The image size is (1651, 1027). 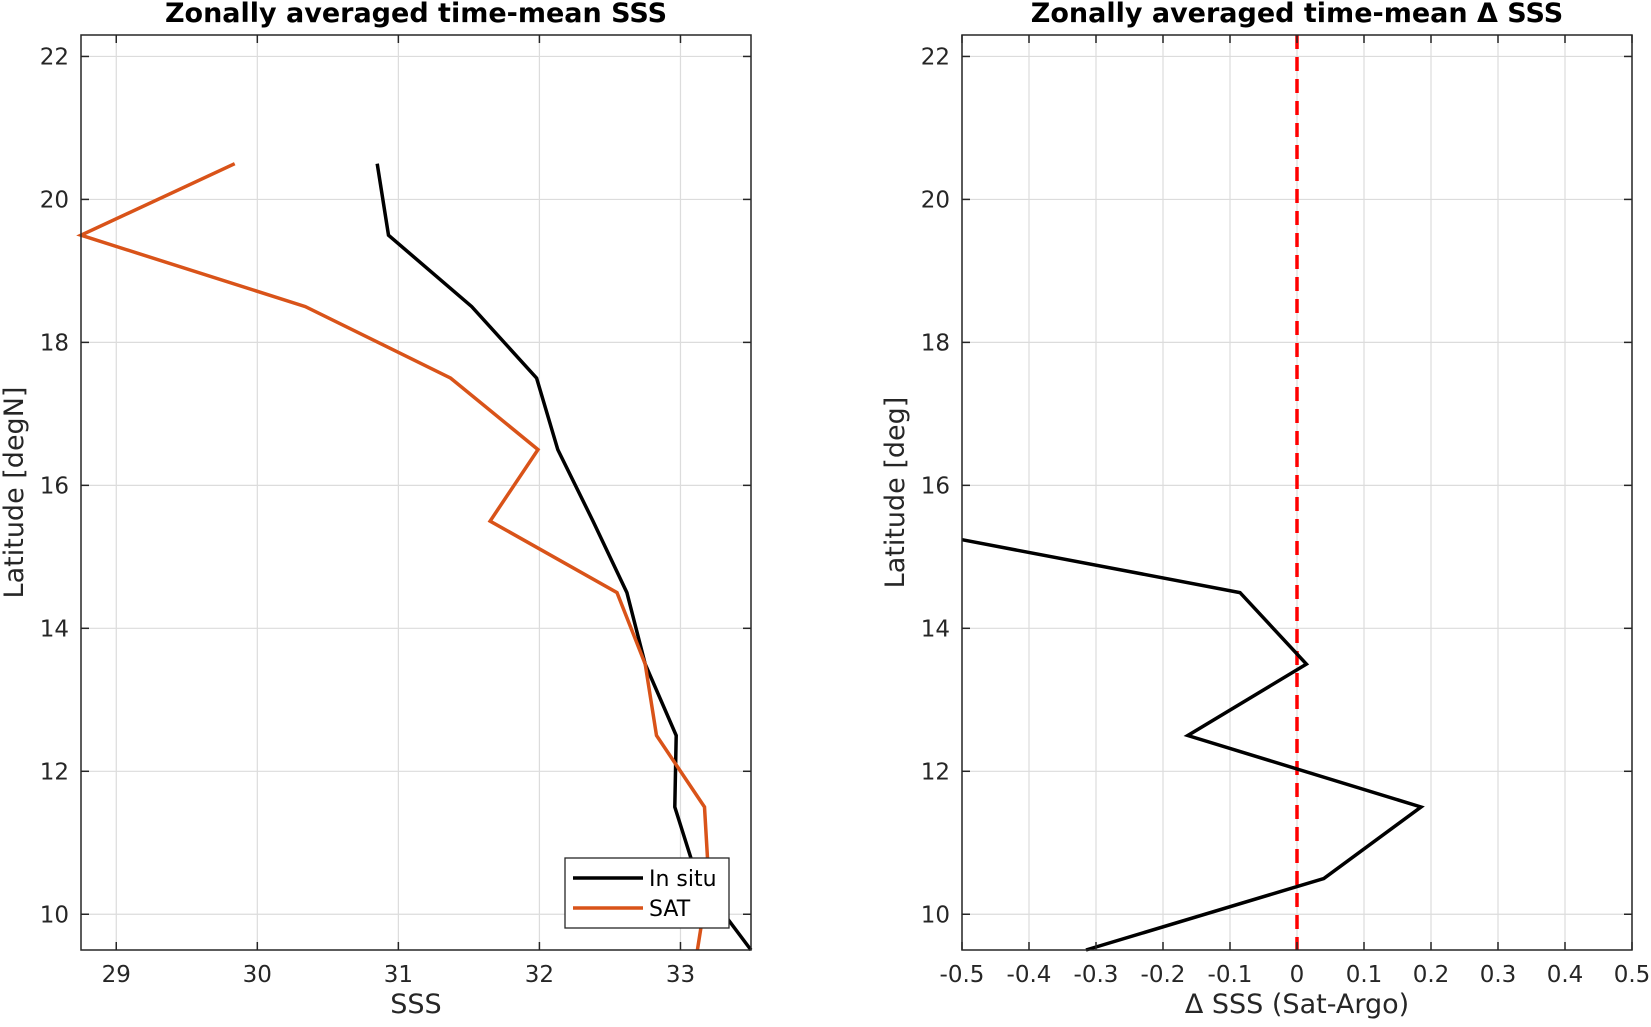 I want to click on x-tick-label: -0.2, so click(x=1163, y=975).